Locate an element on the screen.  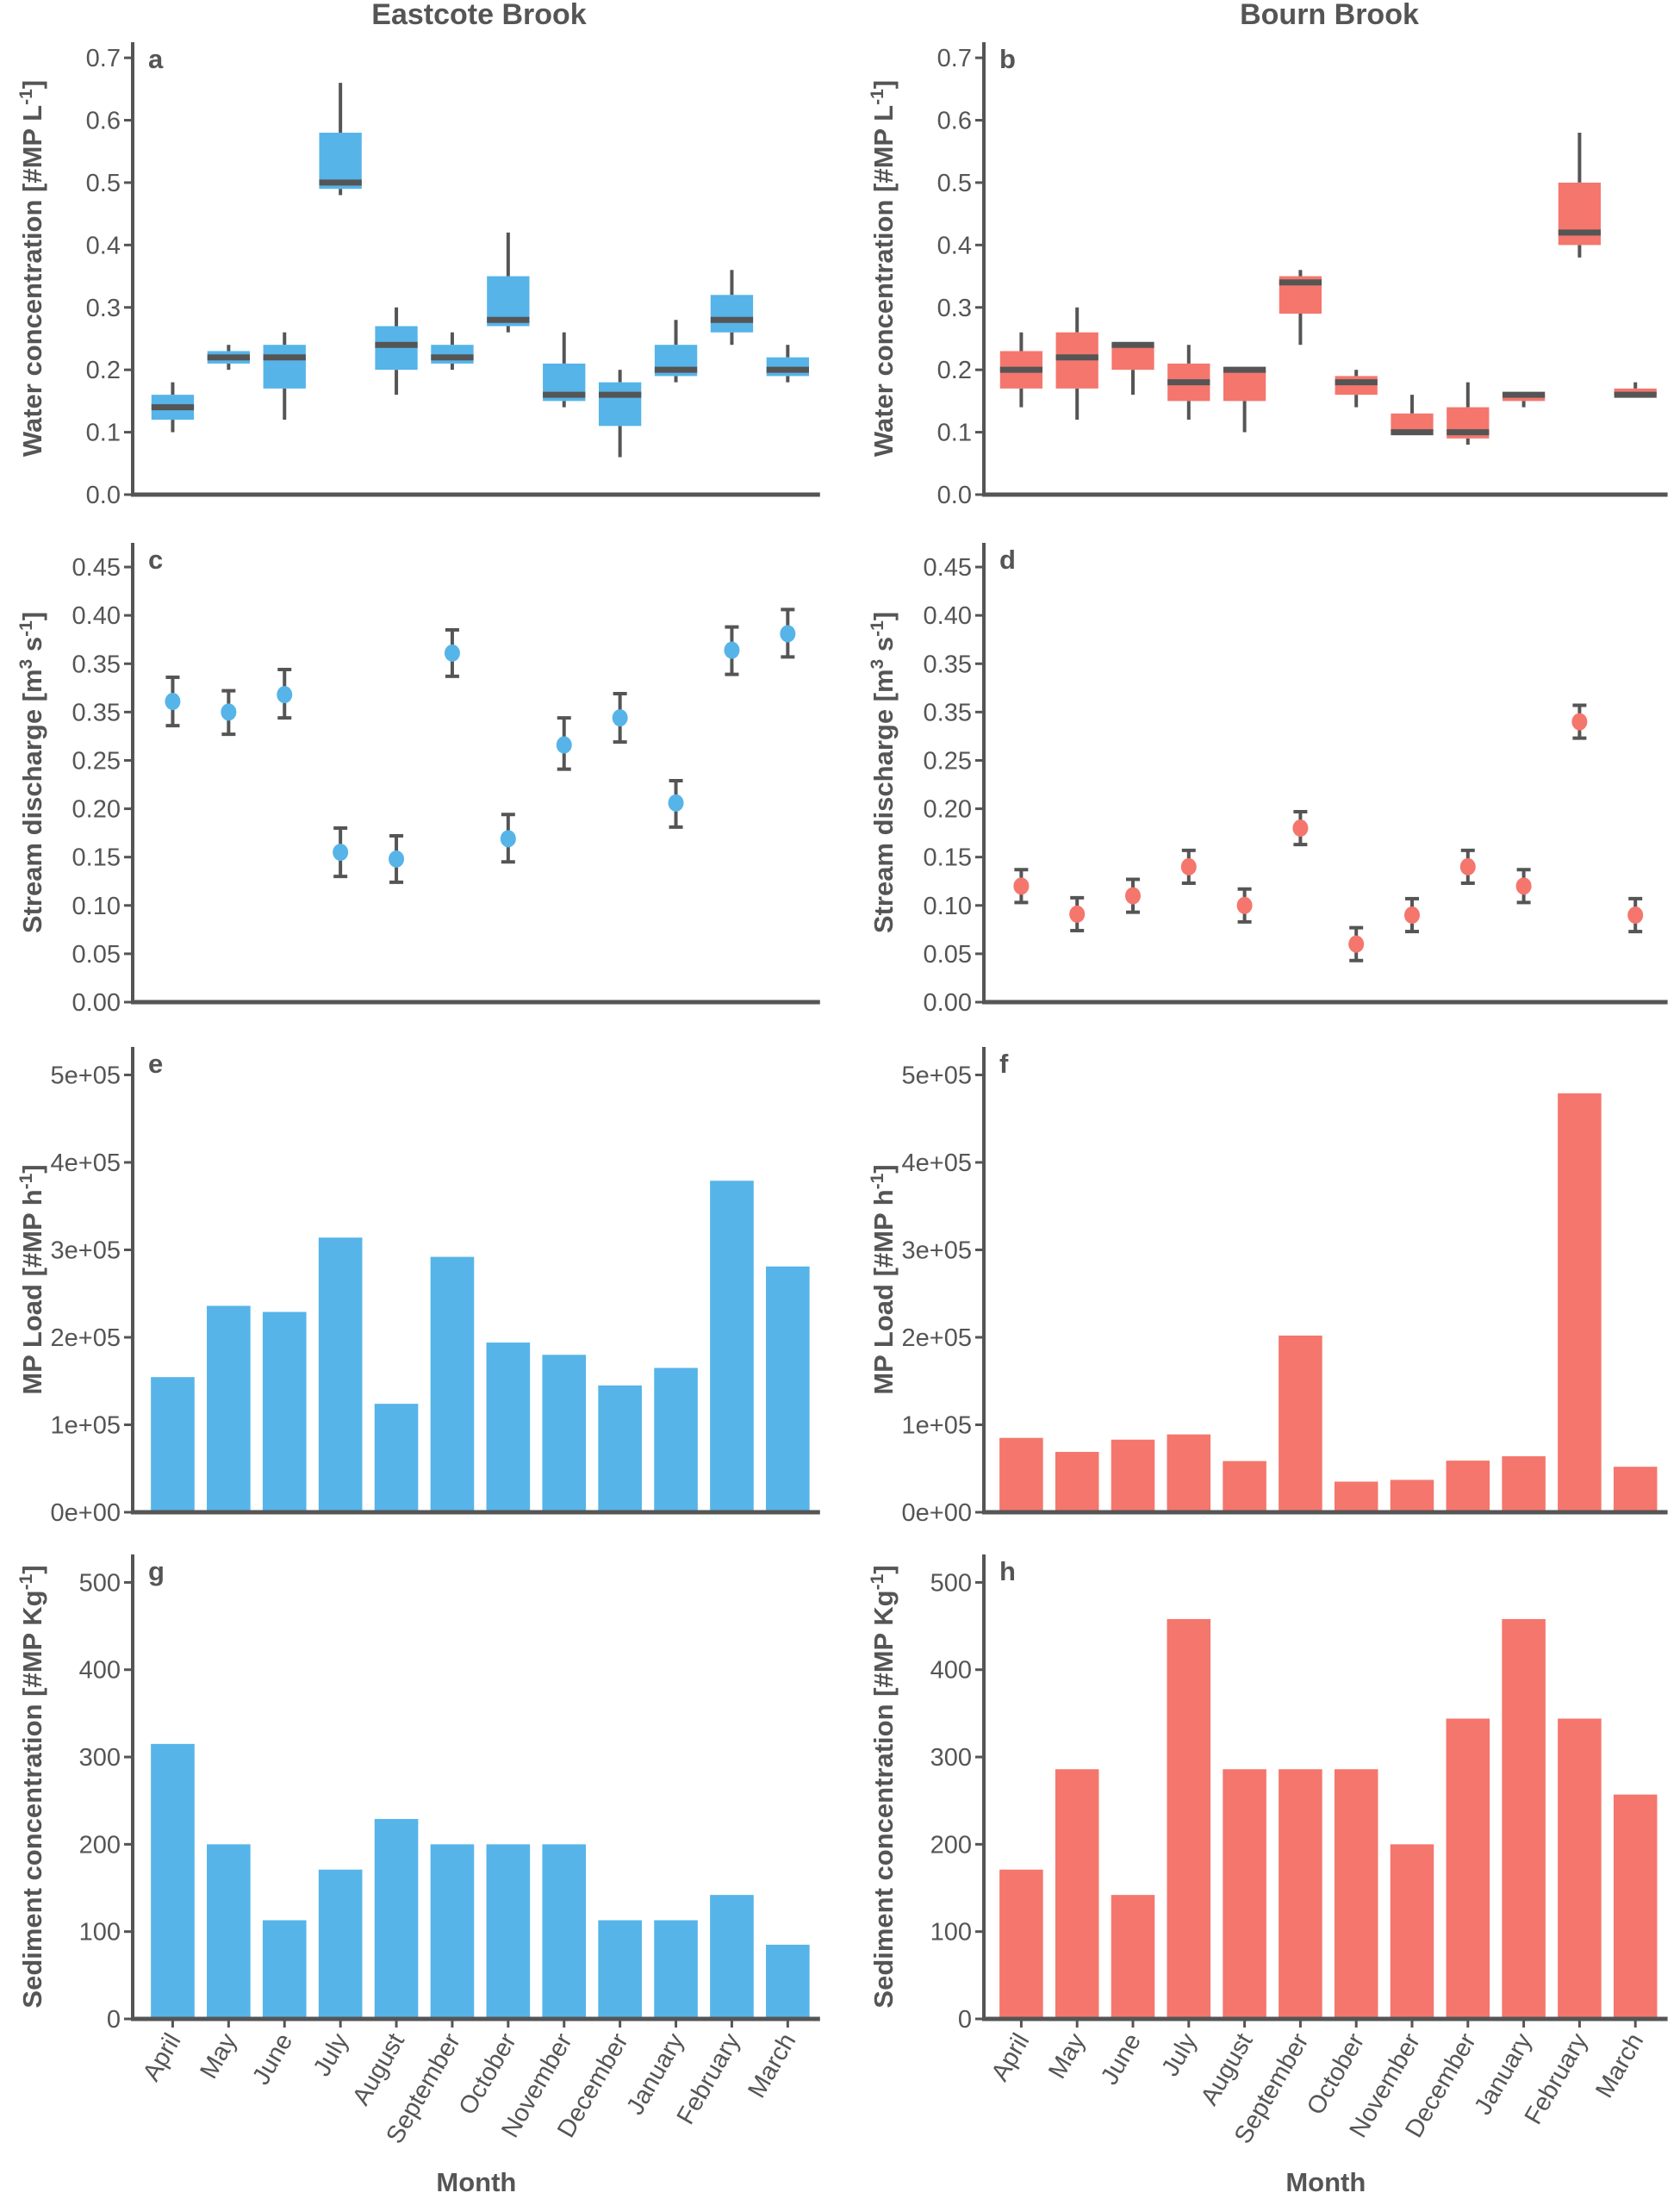
x-tick-label: April is located at coordinates (1011, 2057).